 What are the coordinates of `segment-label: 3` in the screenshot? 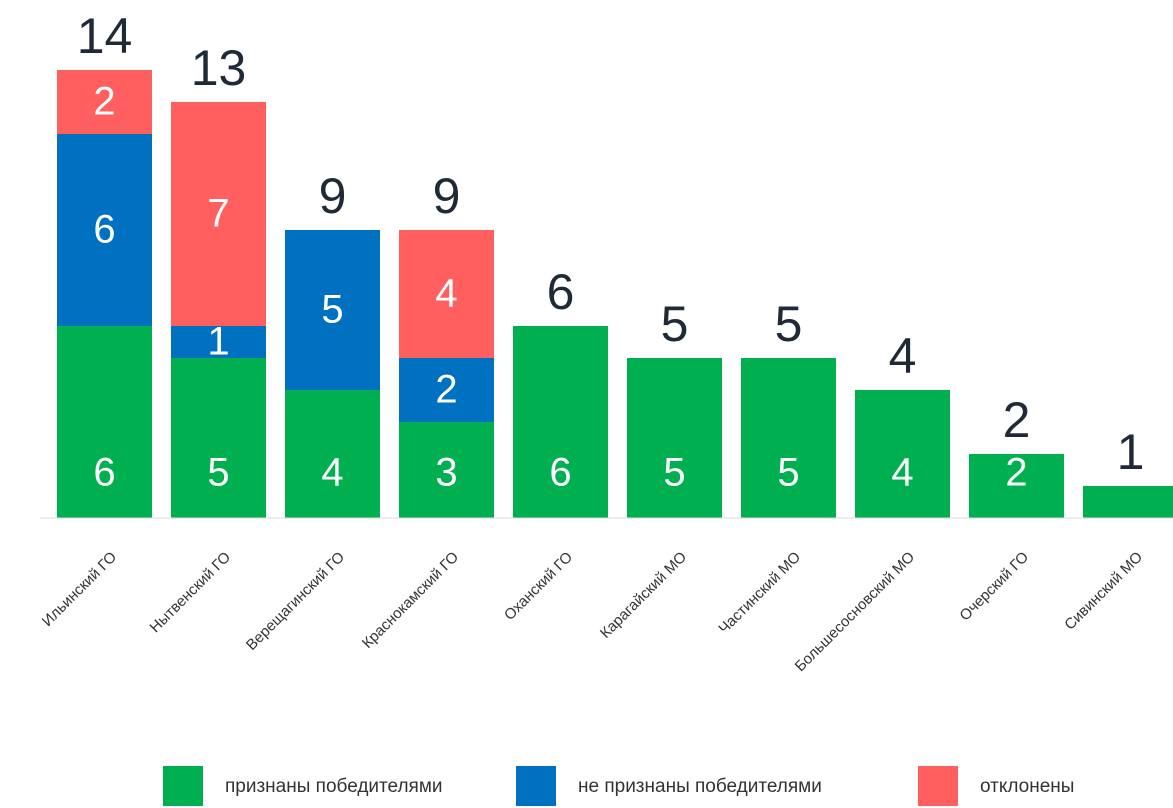 It's located at (446, 473).